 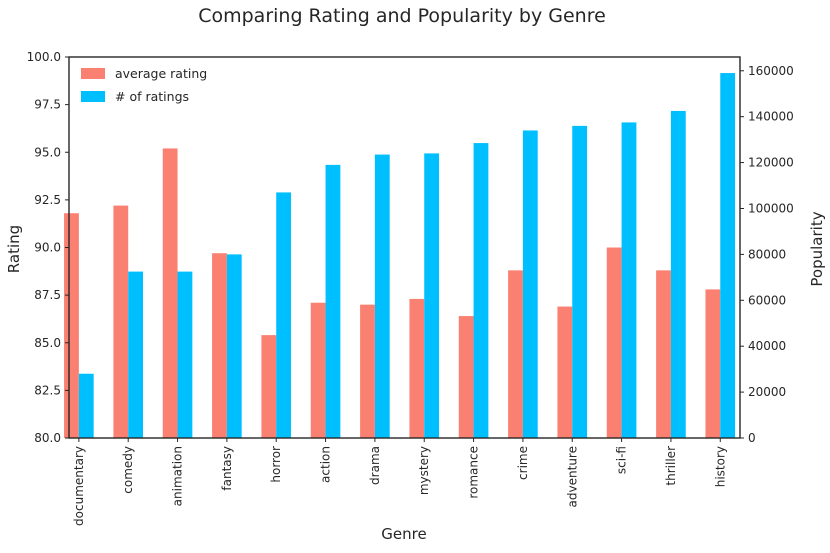 I want to click on bar-num-ratings-drama, so click(x=382, y=296).